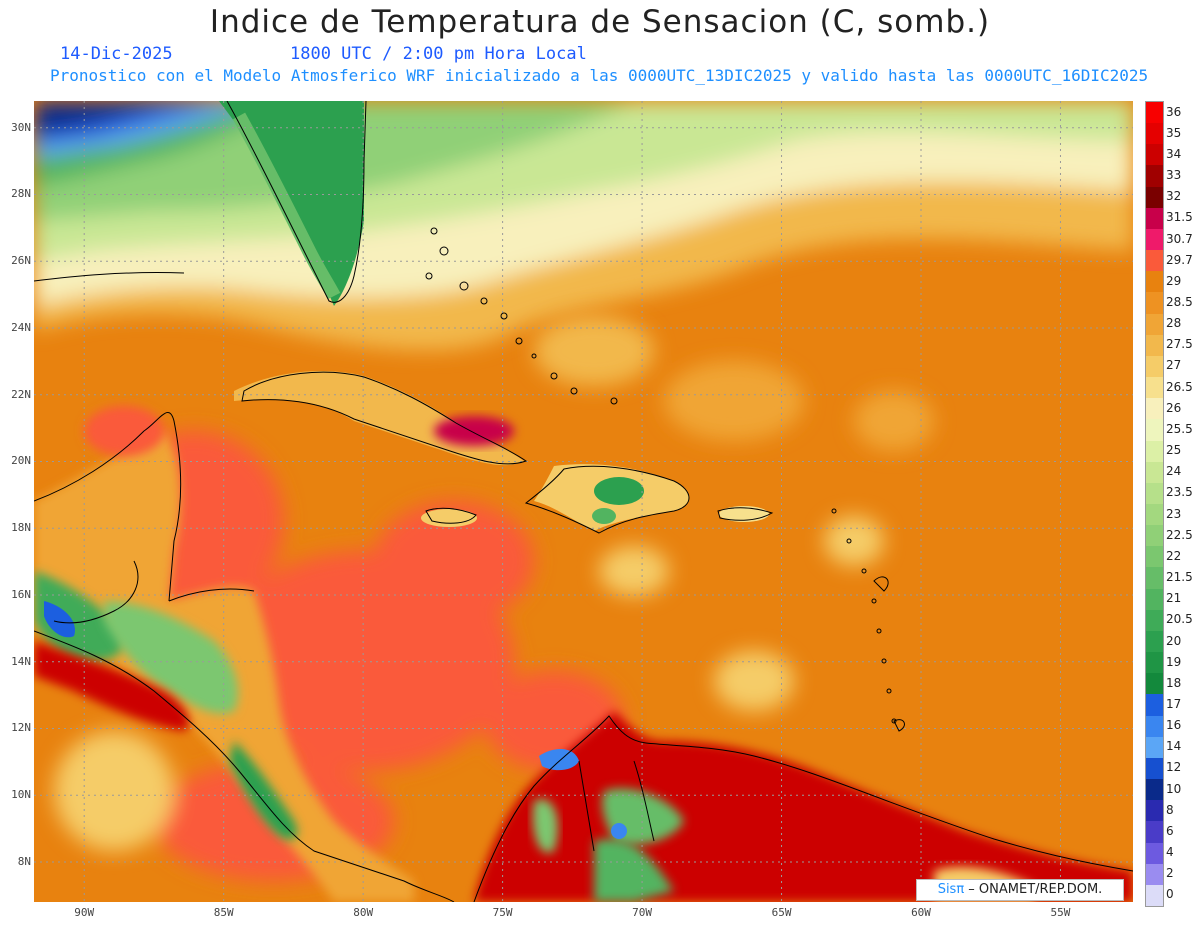 The height and width of the screenshot is (927, 1200). Describe the element at coordinates (1179, 217) in the screenshot. I see `colorbar-level-label: 31.5` at that location.